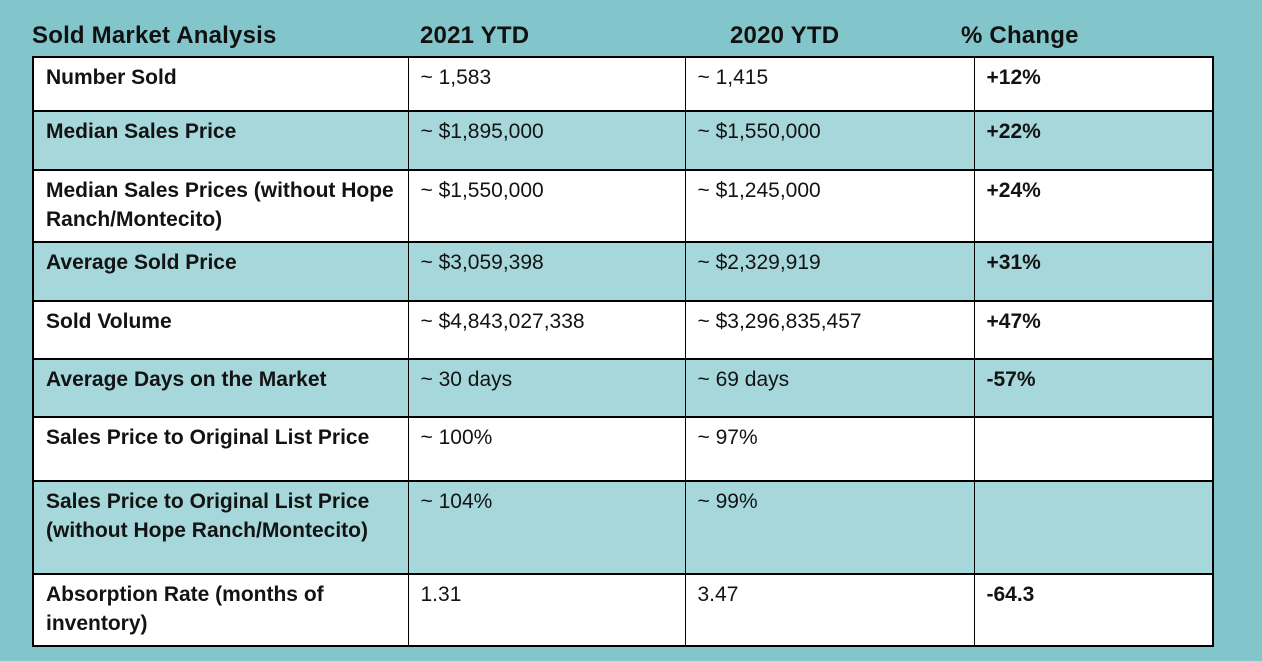 This screenshot has width=1262, height=661. What do you see at coordinates (785, 35) in the screenshot?
I see `column-header-2020-ytd: 2020 YTD` at bounding box center [785, 35].